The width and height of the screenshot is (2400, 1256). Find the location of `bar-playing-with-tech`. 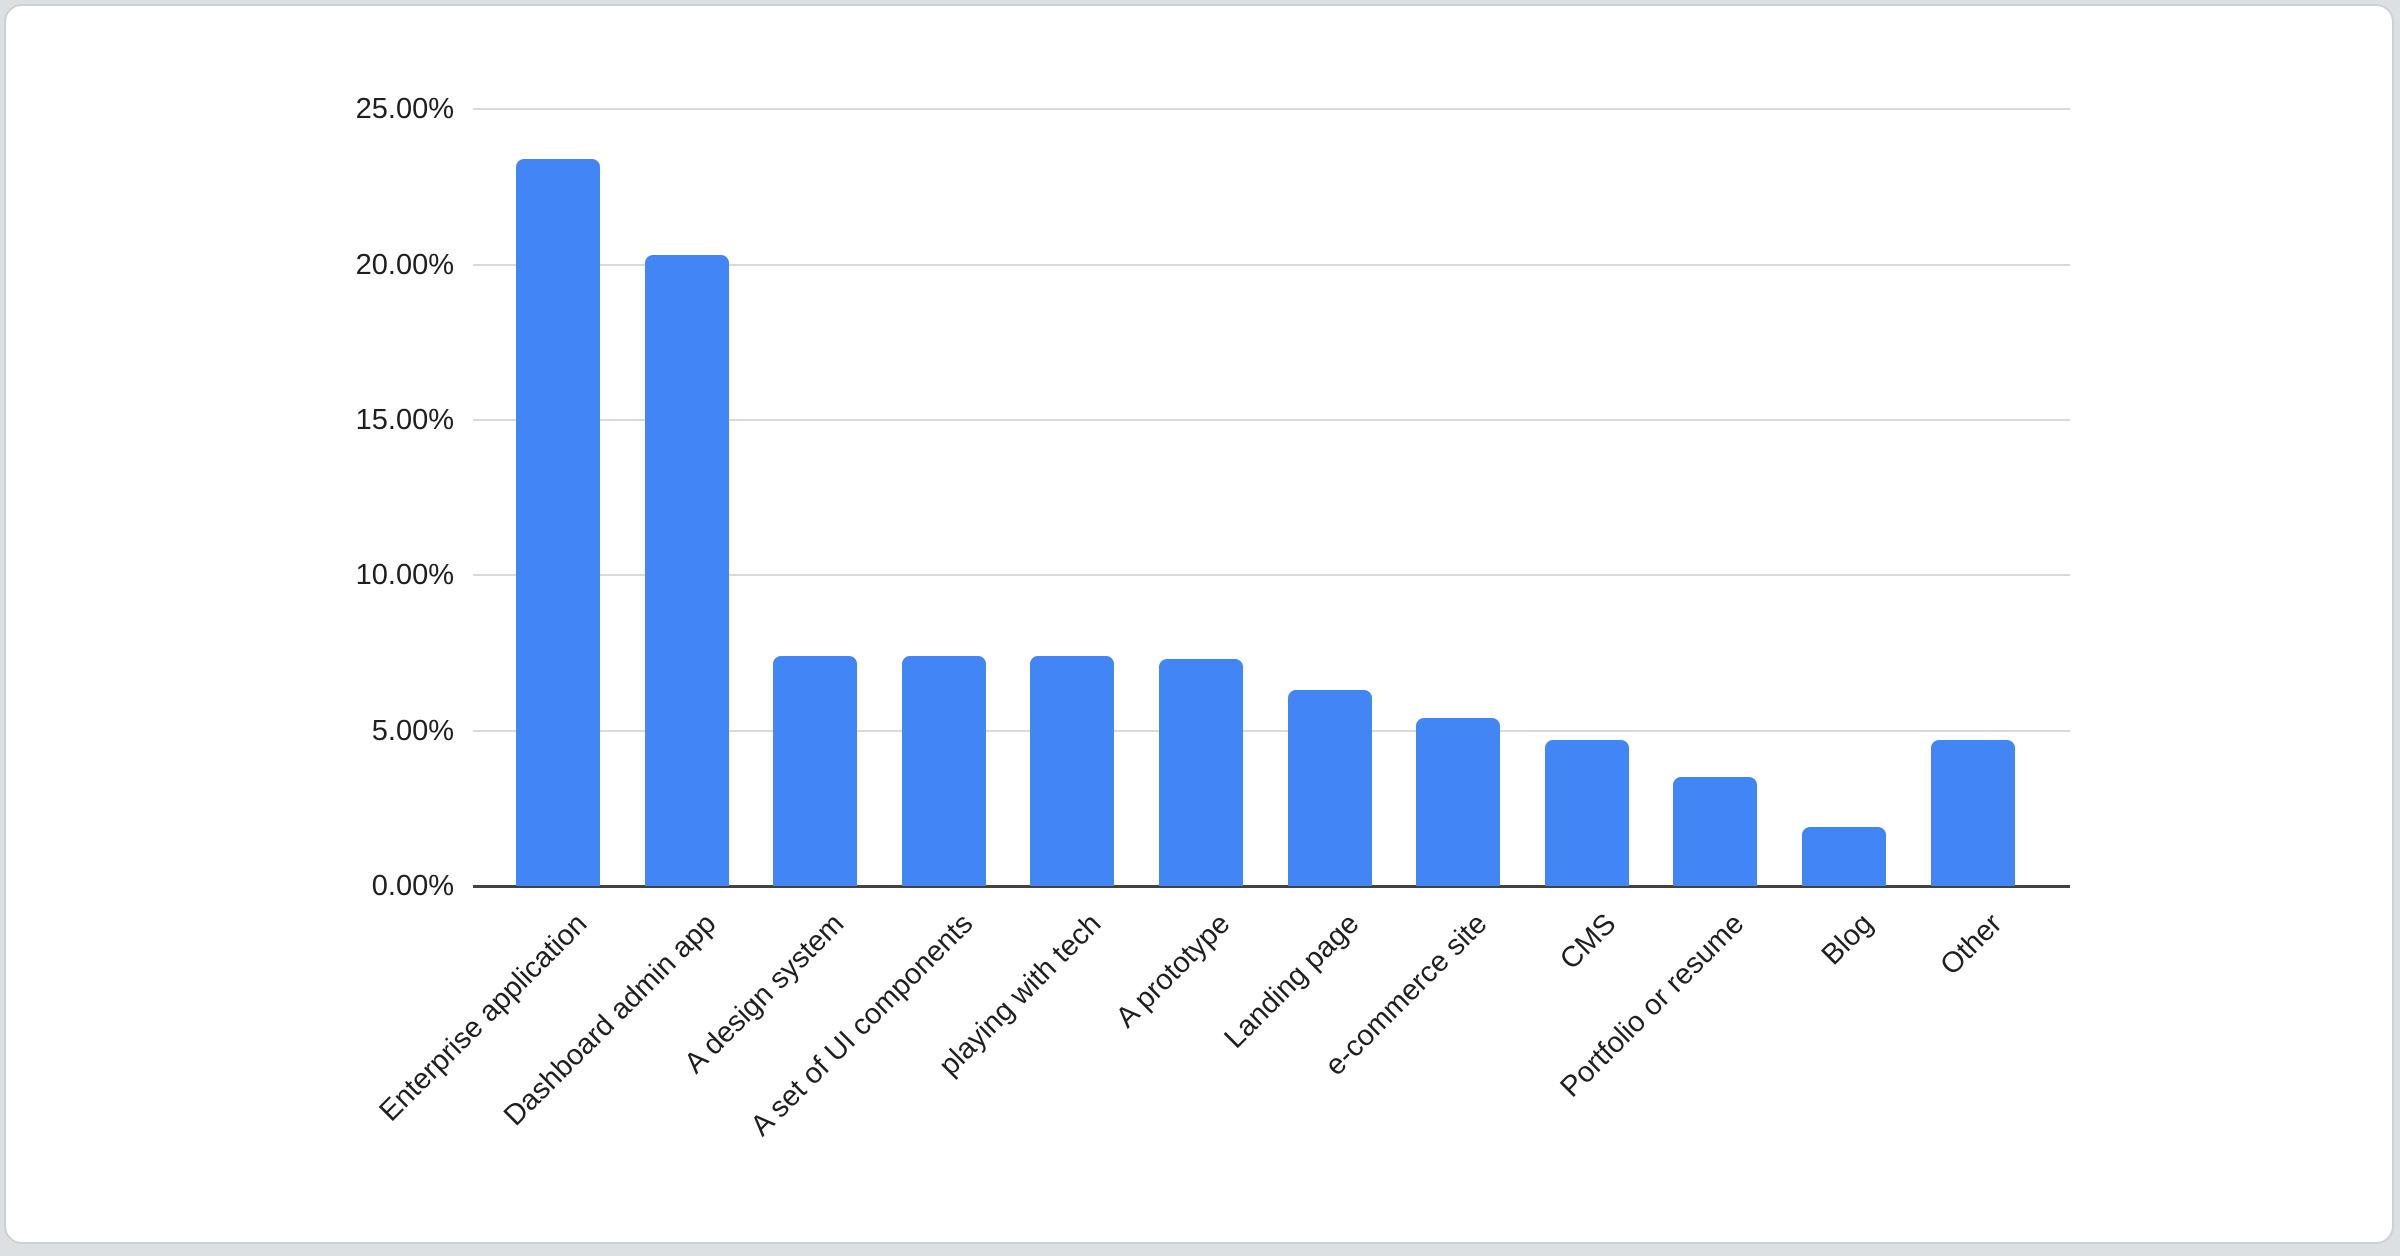

bar-playing-with-tech is located at coordinates (1072, 771).